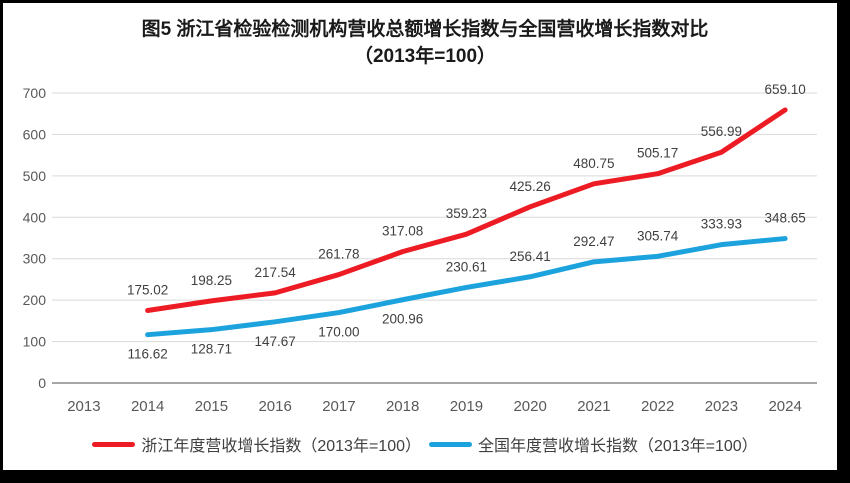 The height and width of the screenshot is (483, 850). What do you see at coordinates (147, 406) in the screenshot?
I see `x-tick-label: 2014` at bounding box center [147, 406].